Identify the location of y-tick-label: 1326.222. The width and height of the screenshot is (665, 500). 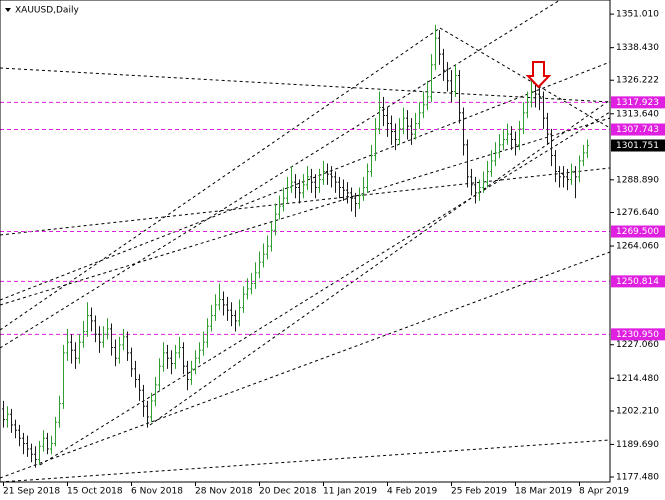
(637, 81).